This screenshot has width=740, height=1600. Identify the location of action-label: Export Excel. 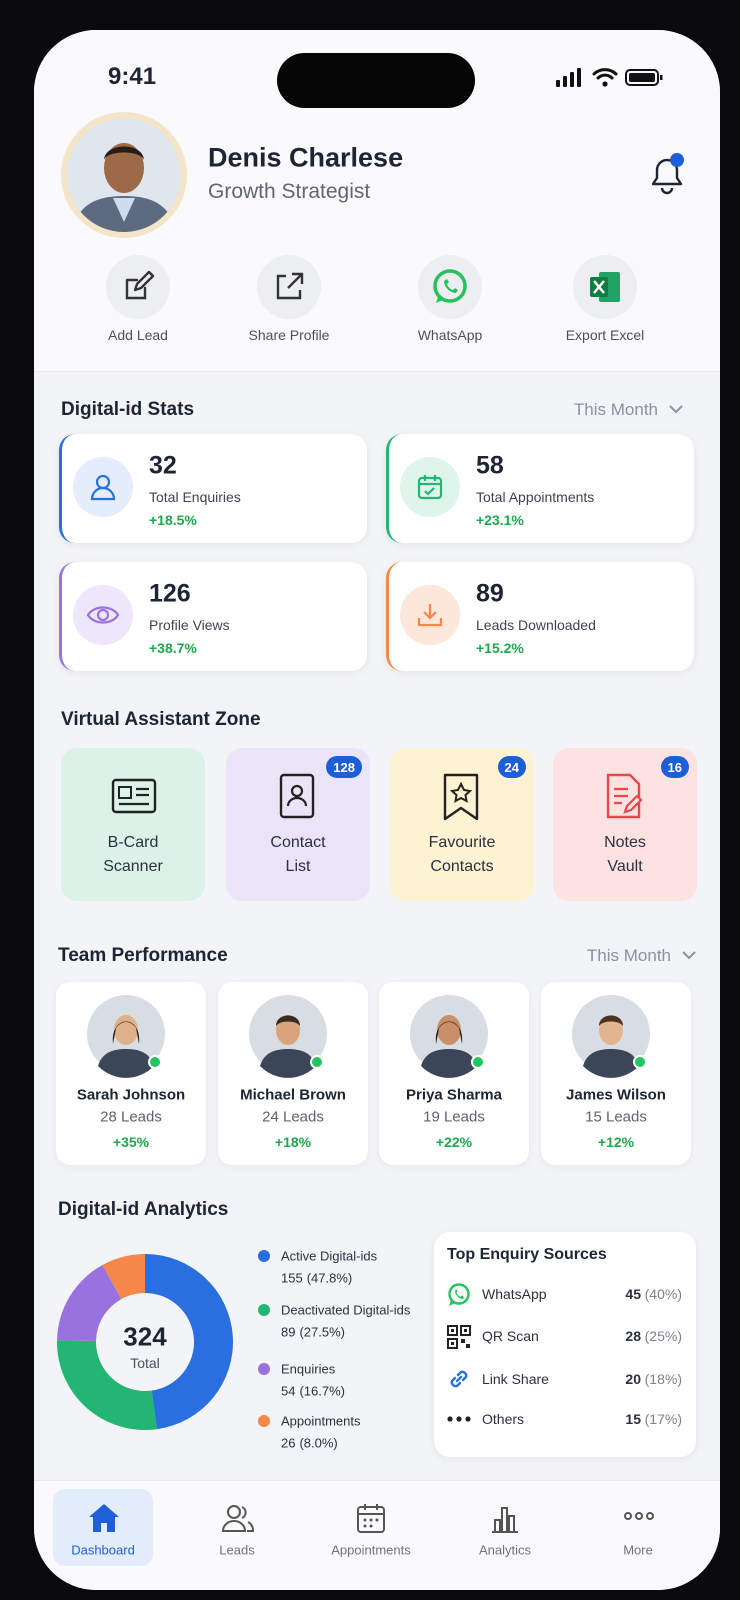
(605, 335).